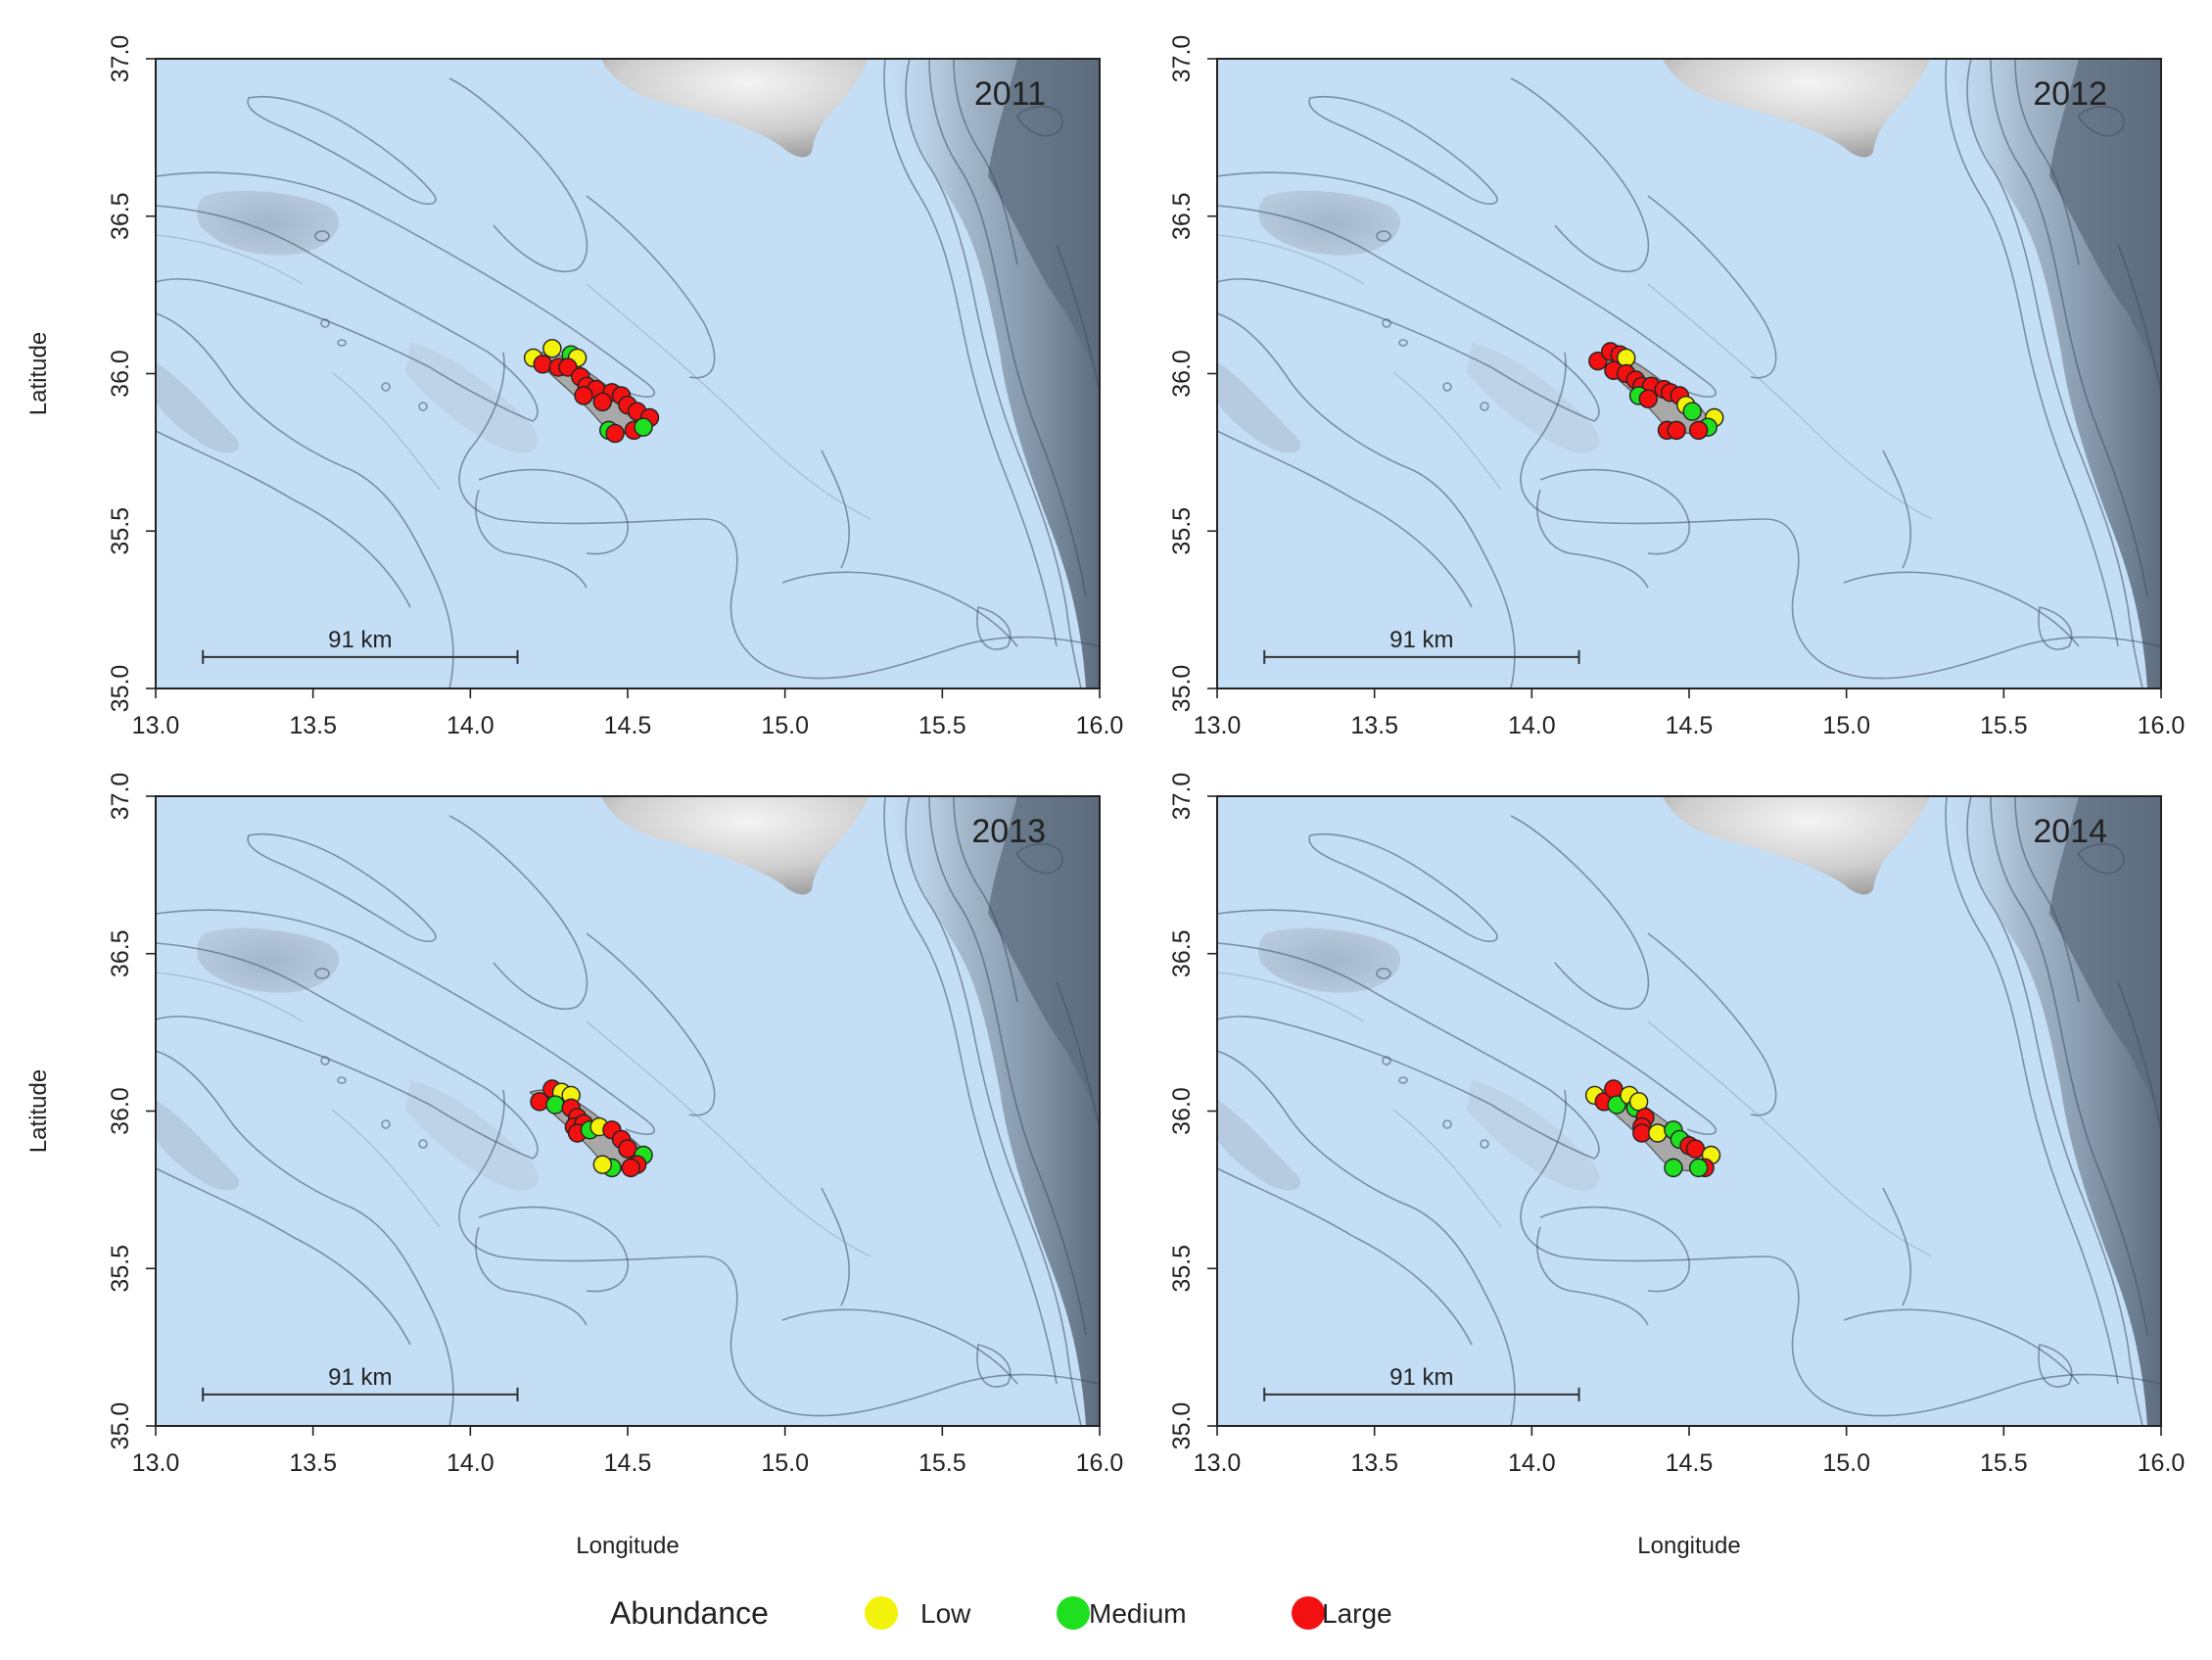 The width and height of the screenshot is (2212, 1660). I want to click on panel-year-label: 2013, so click(1008, 832).